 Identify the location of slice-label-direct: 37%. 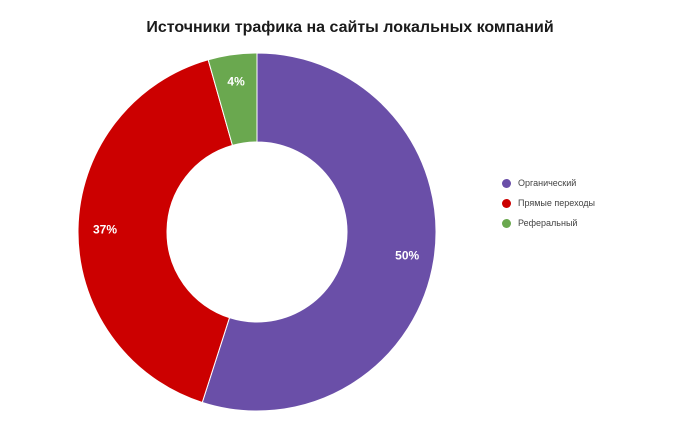
(105, 229).